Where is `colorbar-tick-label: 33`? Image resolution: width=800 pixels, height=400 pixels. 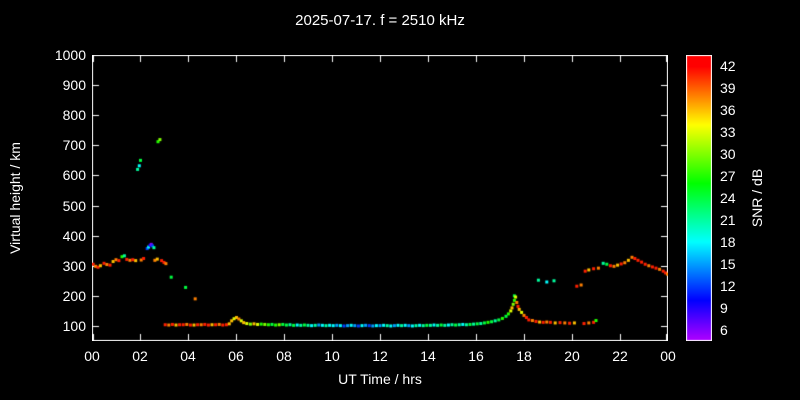 colorbar-tick-label: 33 is located at coordinates (728, 132).